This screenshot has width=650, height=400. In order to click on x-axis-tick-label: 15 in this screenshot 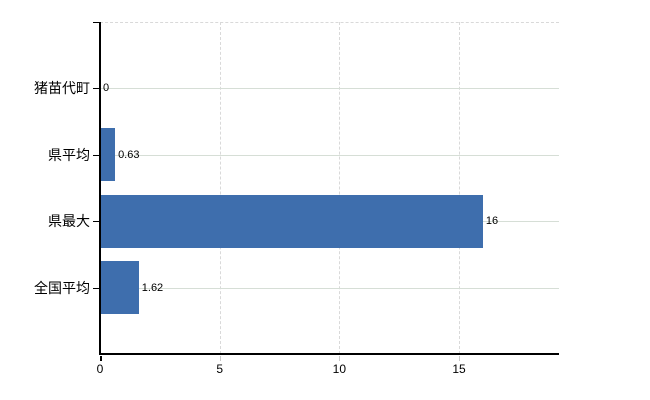, I will do `click(459, 369)`.